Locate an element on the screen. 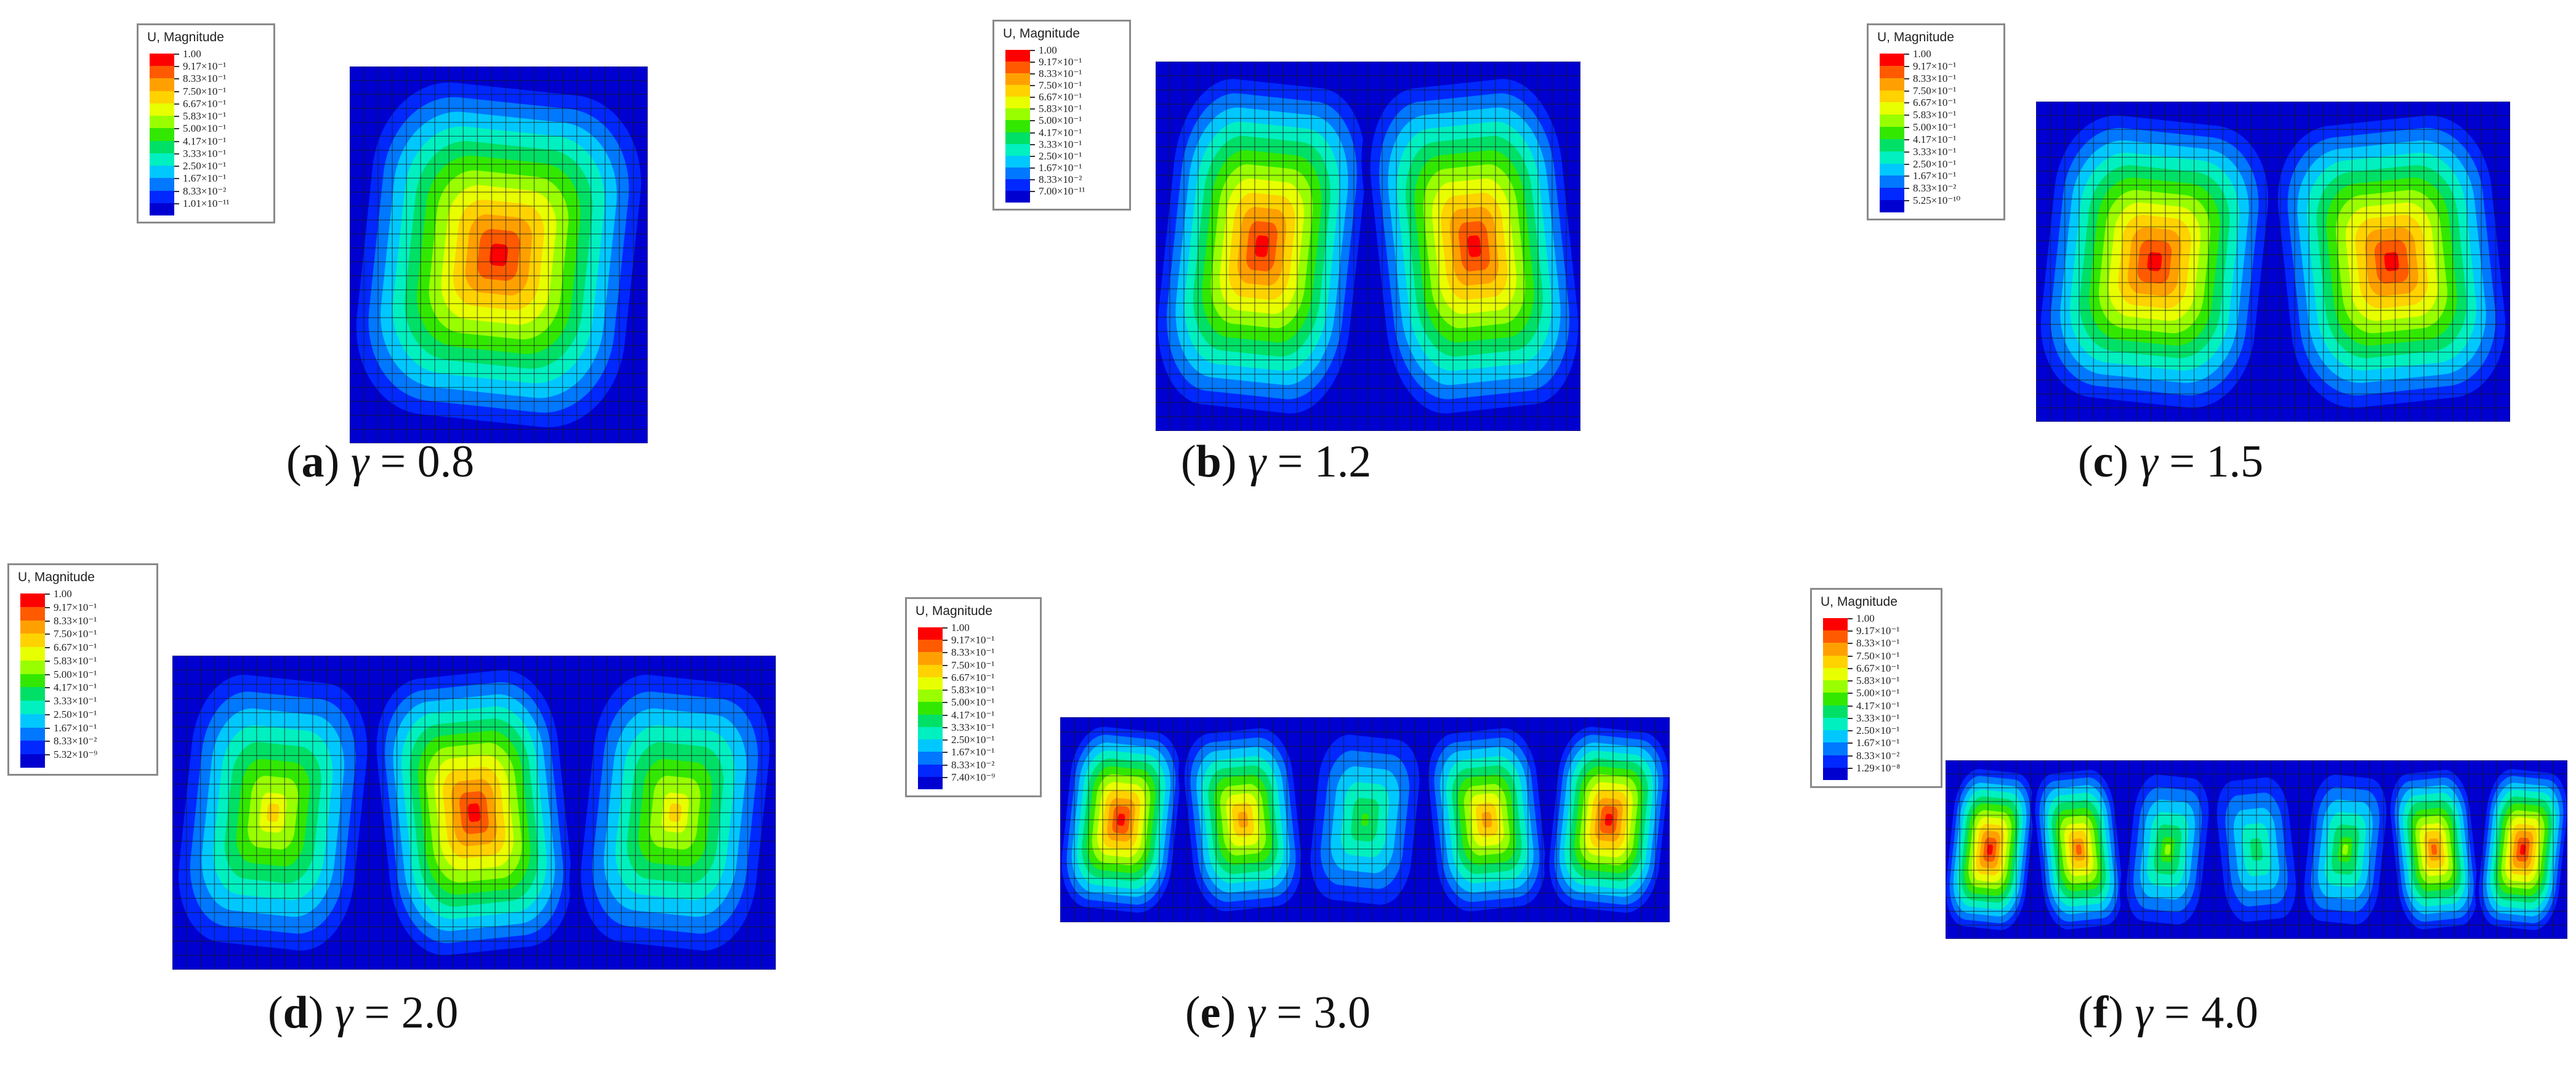 The width and height of the screenshot is (2576, 1086). legend-title: U, Magnitude is located at coordinates (1041, 33).